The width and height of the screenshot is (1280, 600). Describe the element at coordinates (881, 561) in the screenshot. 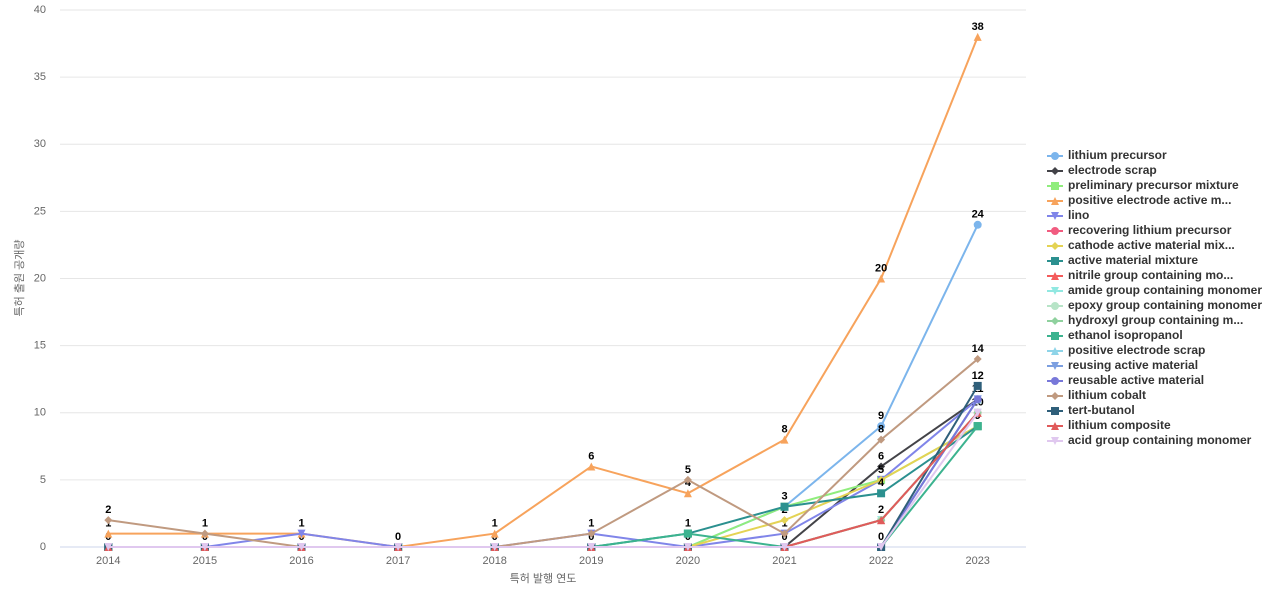

I see `x-tick-label: 2022` at that location.